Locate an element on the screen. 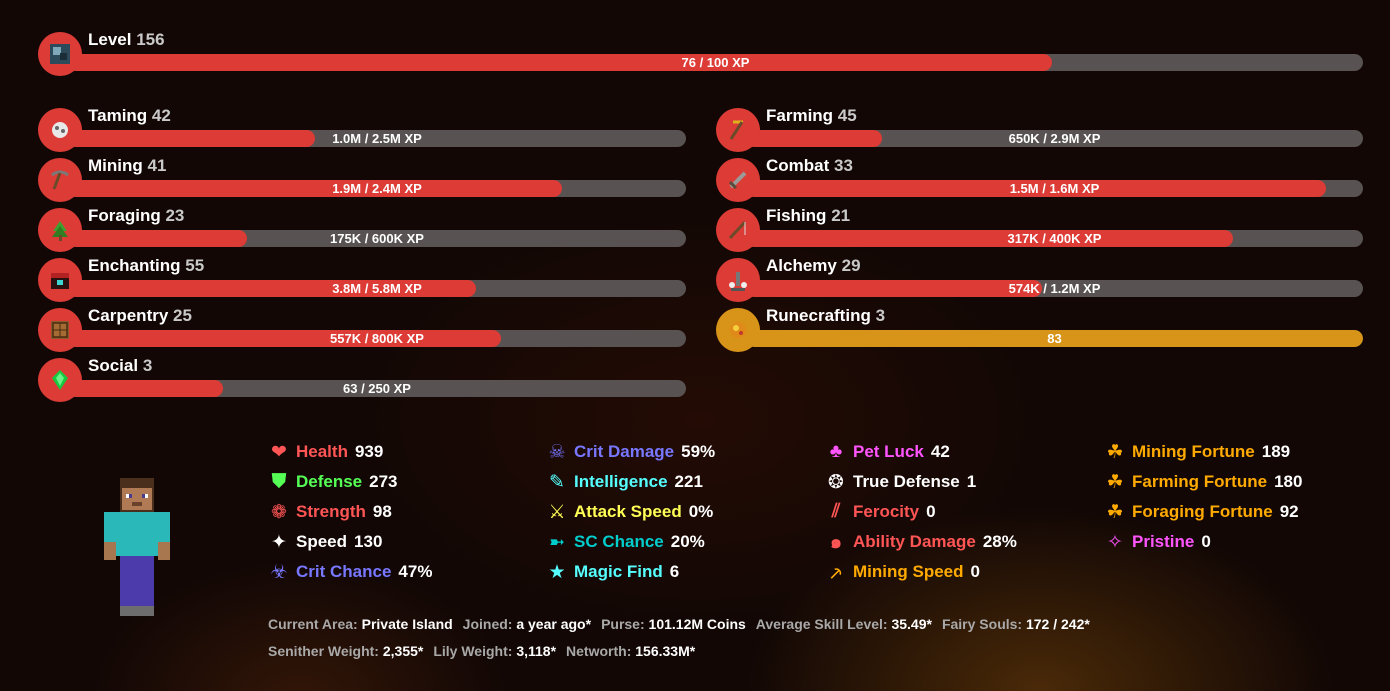 This screenshot has width=1390, height=691. skill-progress-bar: 1.9M / 2.4M XP is located at coordinates (377, 188).